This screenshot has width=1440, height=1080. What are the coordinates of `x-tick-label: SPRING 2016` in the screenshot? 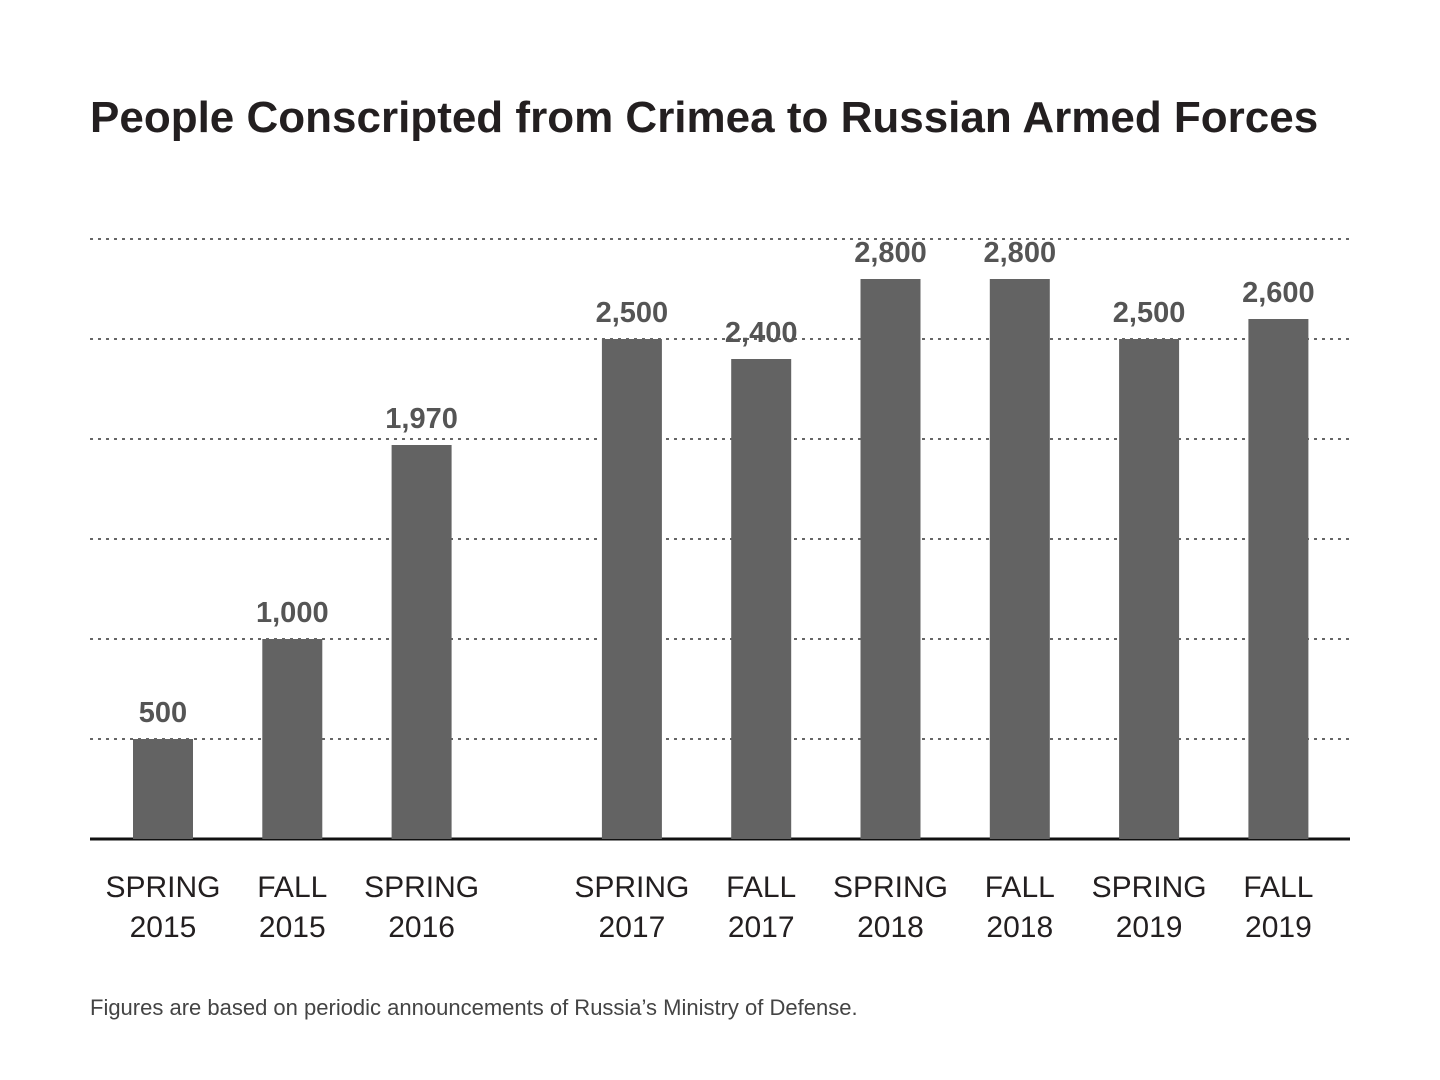 It's located at (422, 907).